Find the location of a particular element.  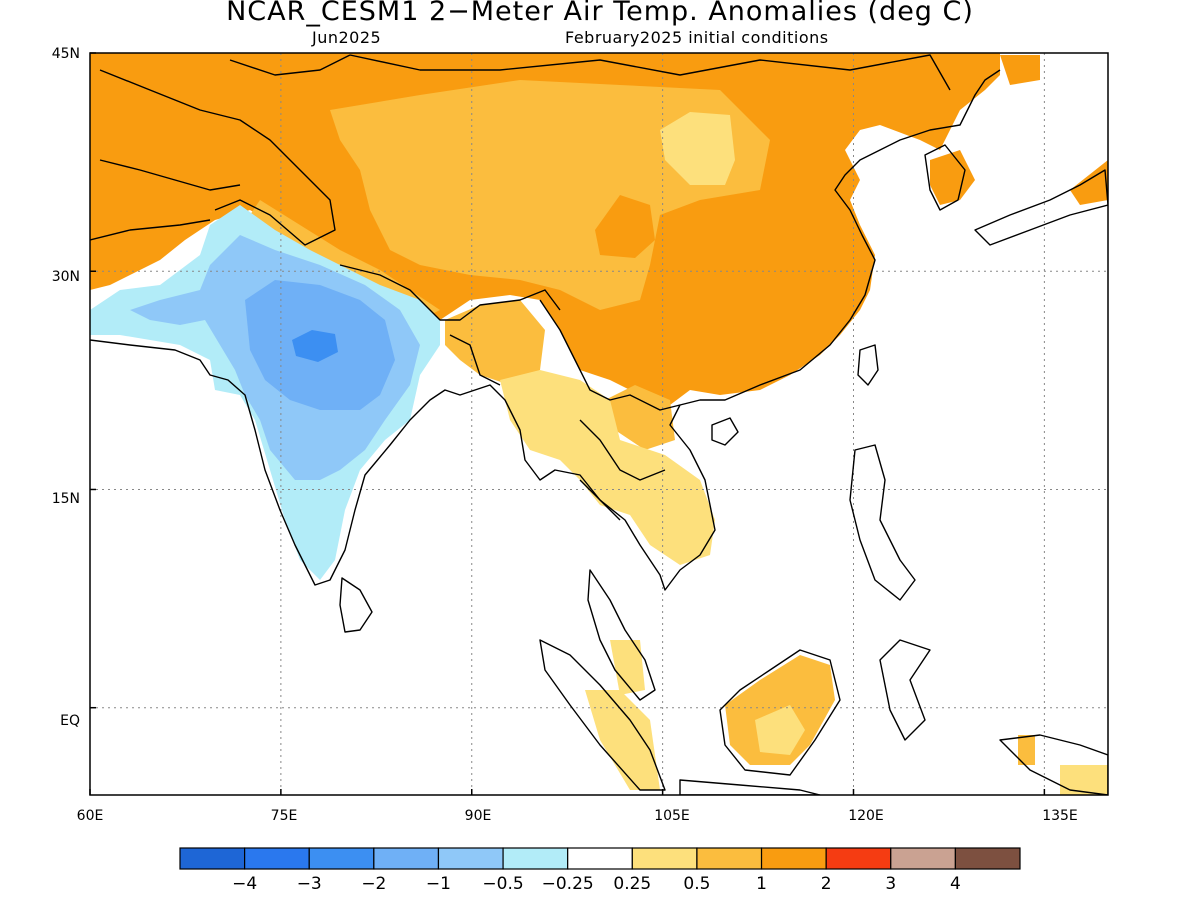

x-tick-label-105e: 105E is located at coordinates (672, 816).